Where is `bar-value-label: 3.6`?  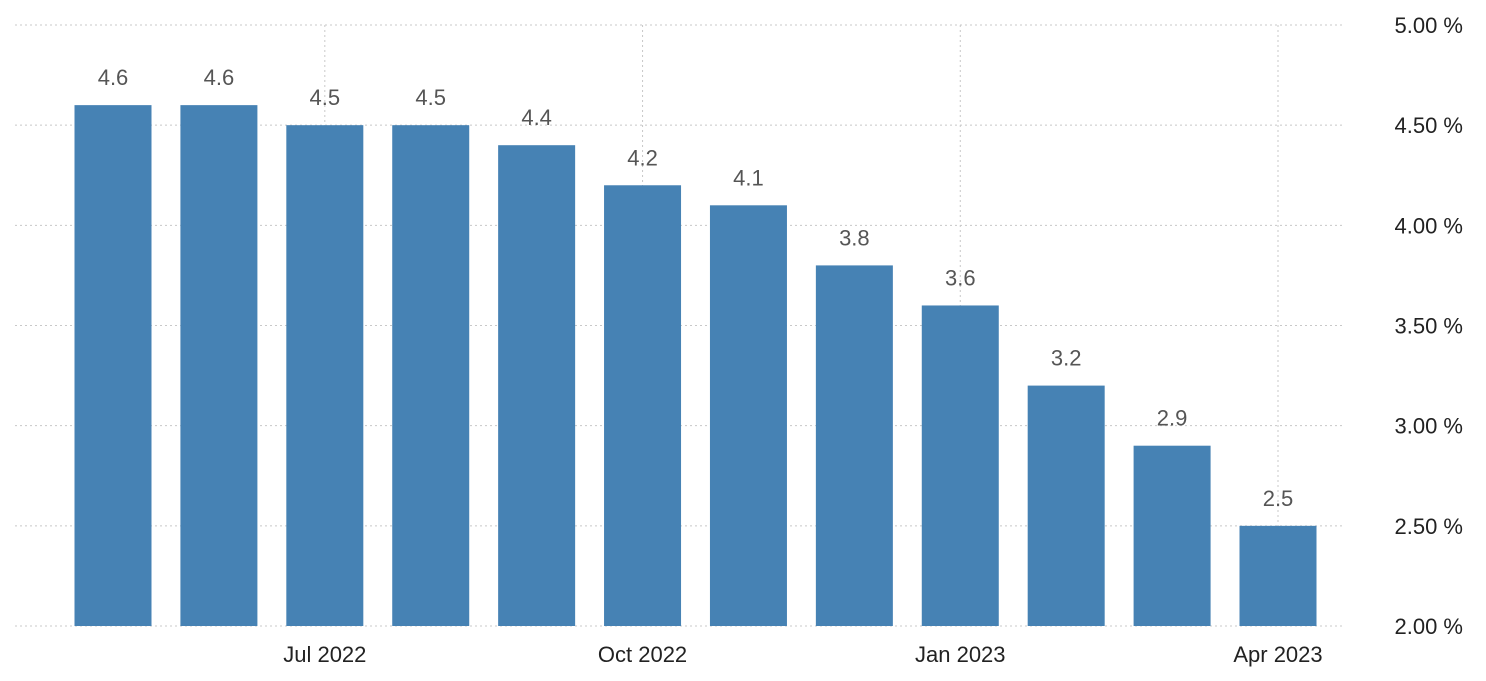
bar-value-label: 3.6 is located at coordinates (960, 277).